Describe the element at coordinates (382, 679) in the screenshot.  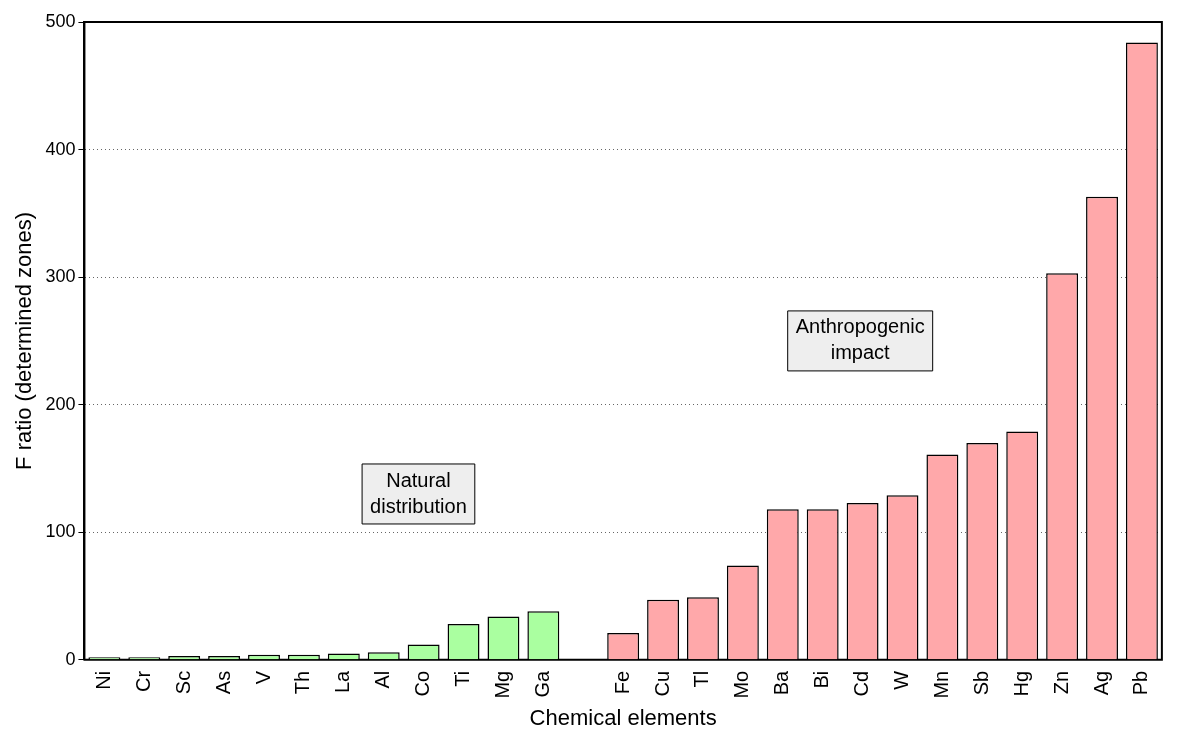
I see `x-tick-label: Al` at that location.